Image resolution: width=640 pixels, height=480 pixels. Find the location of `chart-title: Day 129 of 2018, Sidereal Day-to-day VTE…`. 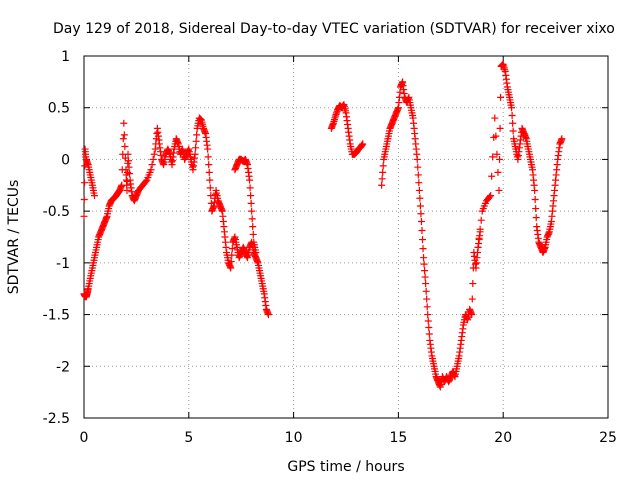

chart-title: Day 129 of 2018, Sidereal Day-to-day VTE… is located at coordinates (334, 29).